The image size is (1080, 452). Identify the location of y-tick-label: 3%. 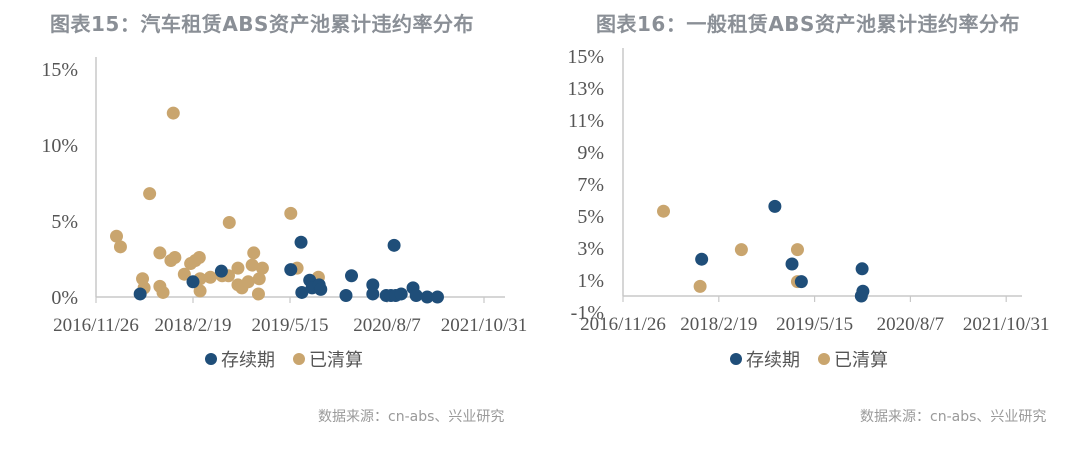
(590, 249).